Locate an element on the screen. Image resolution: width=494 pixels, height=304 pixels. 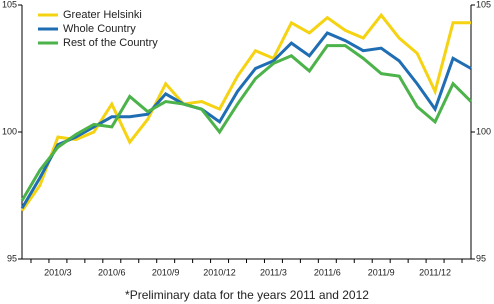
y-tick-label: 95 is located at coordinates (12, 258).